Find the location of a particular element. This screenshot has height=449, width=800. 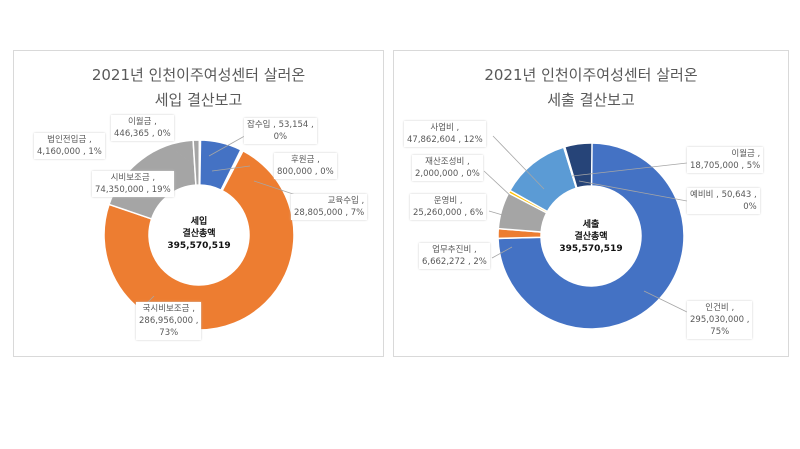

data-label: 재산조성비 , is located at coordinates (447, 162).